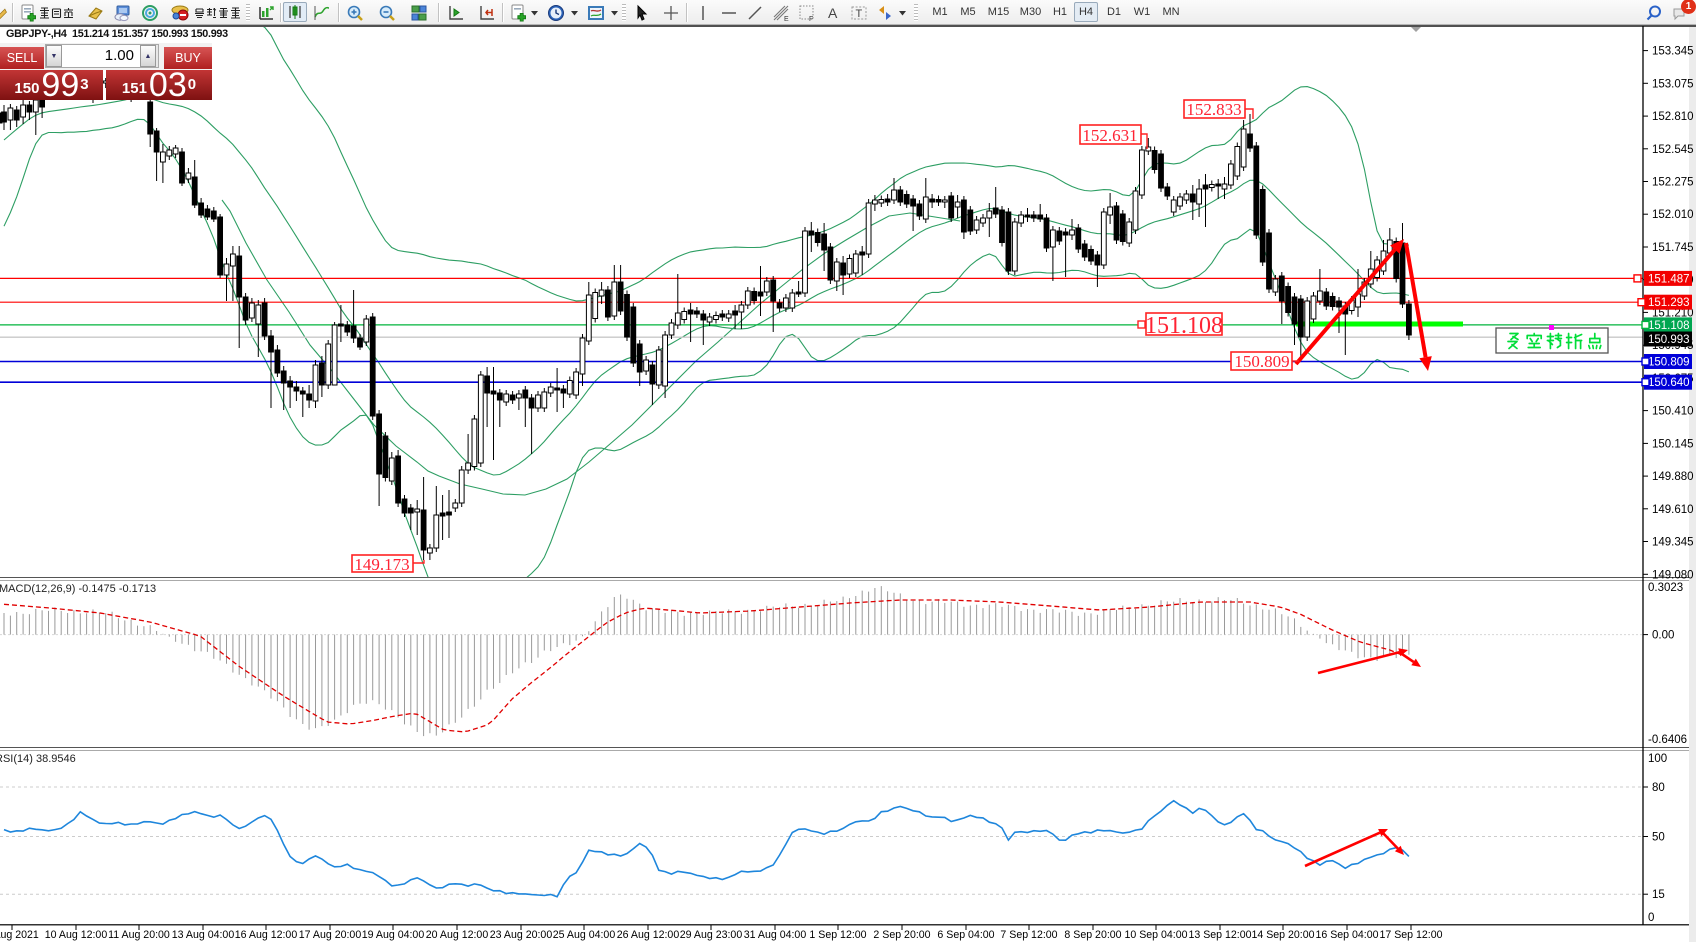  Describe the element at coordinates (1673, 444) in the screenshot. I see `svg-text: 150.145` at that location.